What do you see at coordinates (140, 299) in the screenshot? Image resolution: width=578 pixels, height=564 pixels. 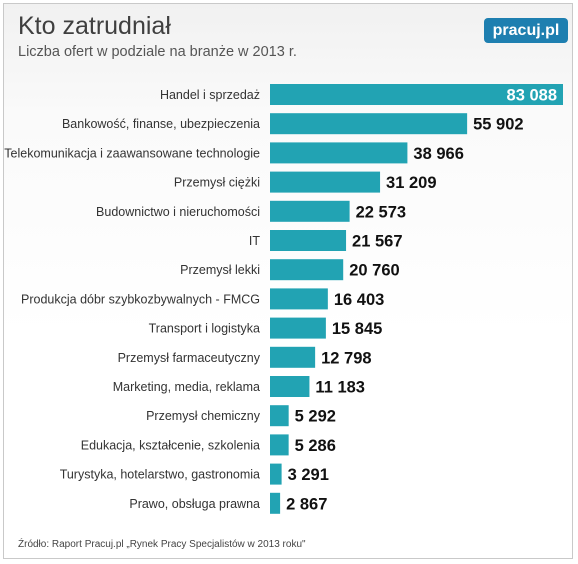 I see `category-label: Produkcja dóbr szybkozbywalnych - FMCG` at bounding box center [140, 299].